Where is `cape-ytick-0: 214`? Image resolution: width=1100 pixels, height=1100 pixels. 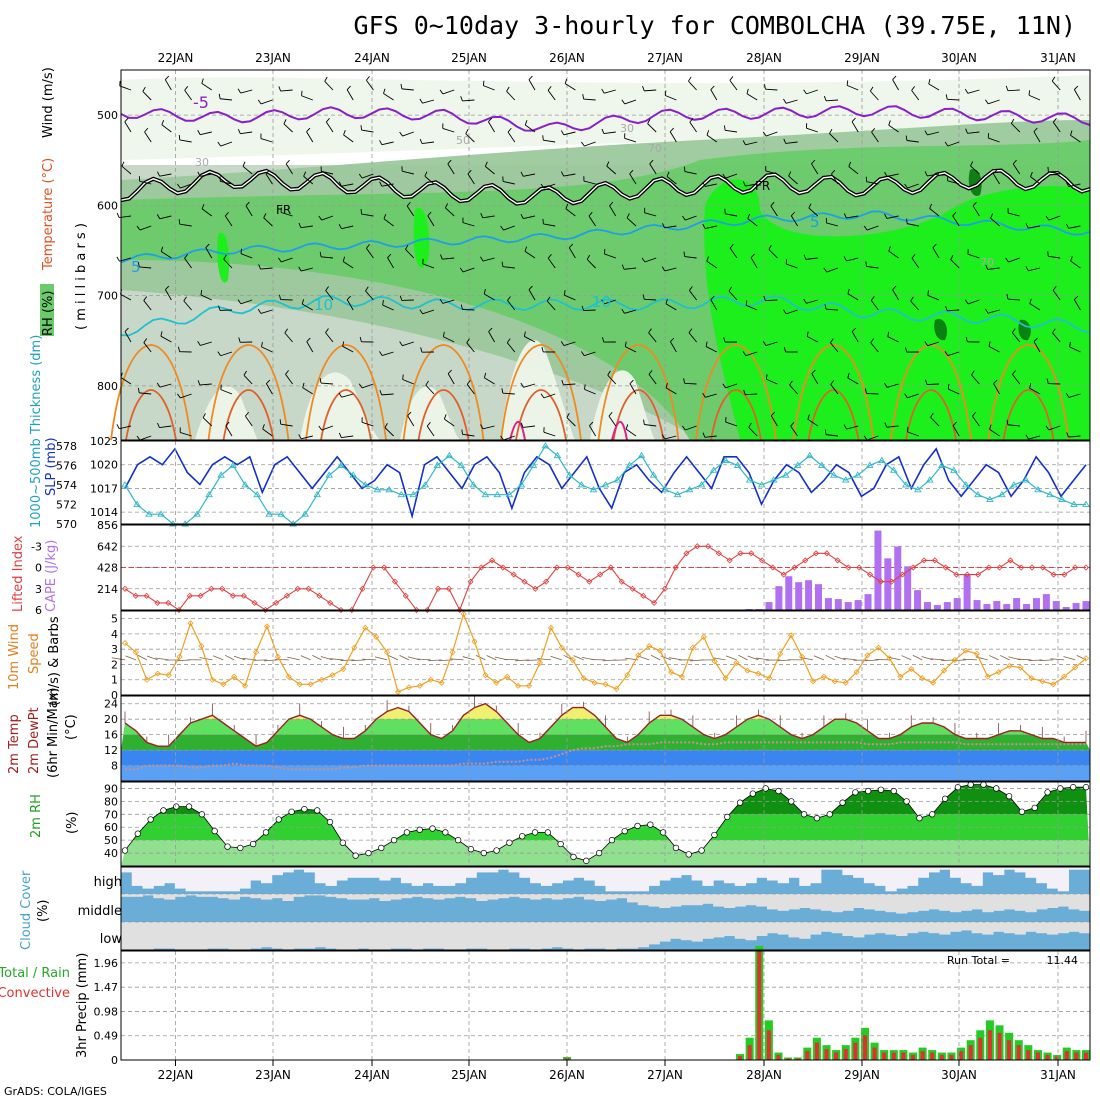
cape-ytick-0: 214 is located at coordinates (107, 589).